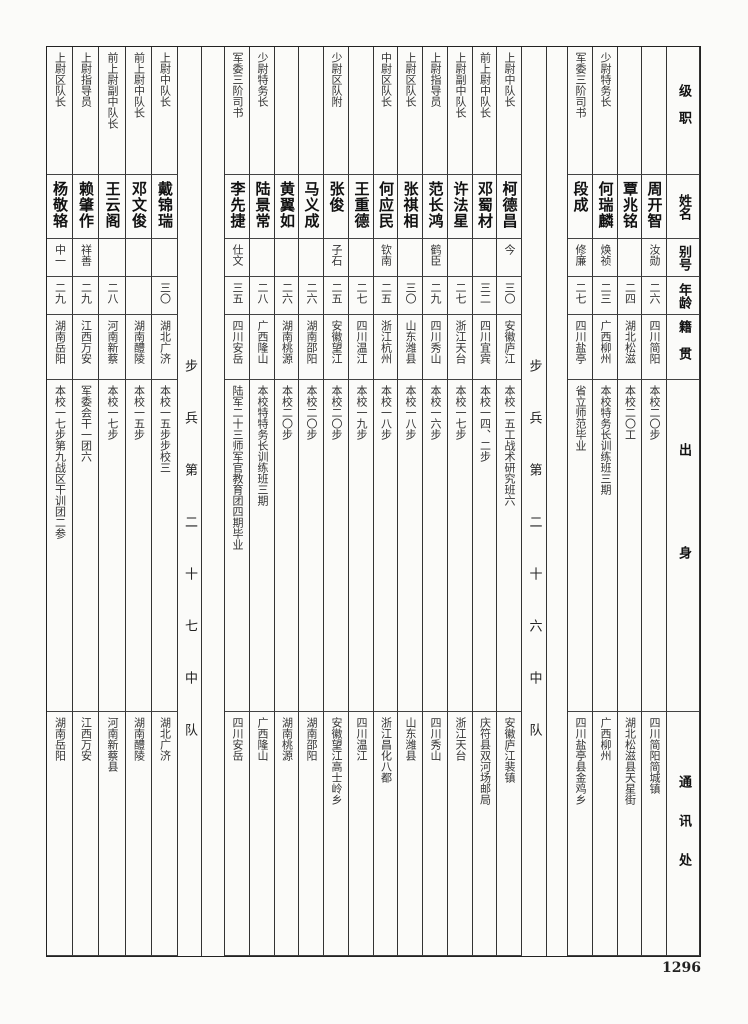 The height and width of the screenshot is (1024, 748). What do you see at coordinates (165, 79) in the screenshot?
I see `rank-text: 上尉中队长` at bounding box center [165, 79].